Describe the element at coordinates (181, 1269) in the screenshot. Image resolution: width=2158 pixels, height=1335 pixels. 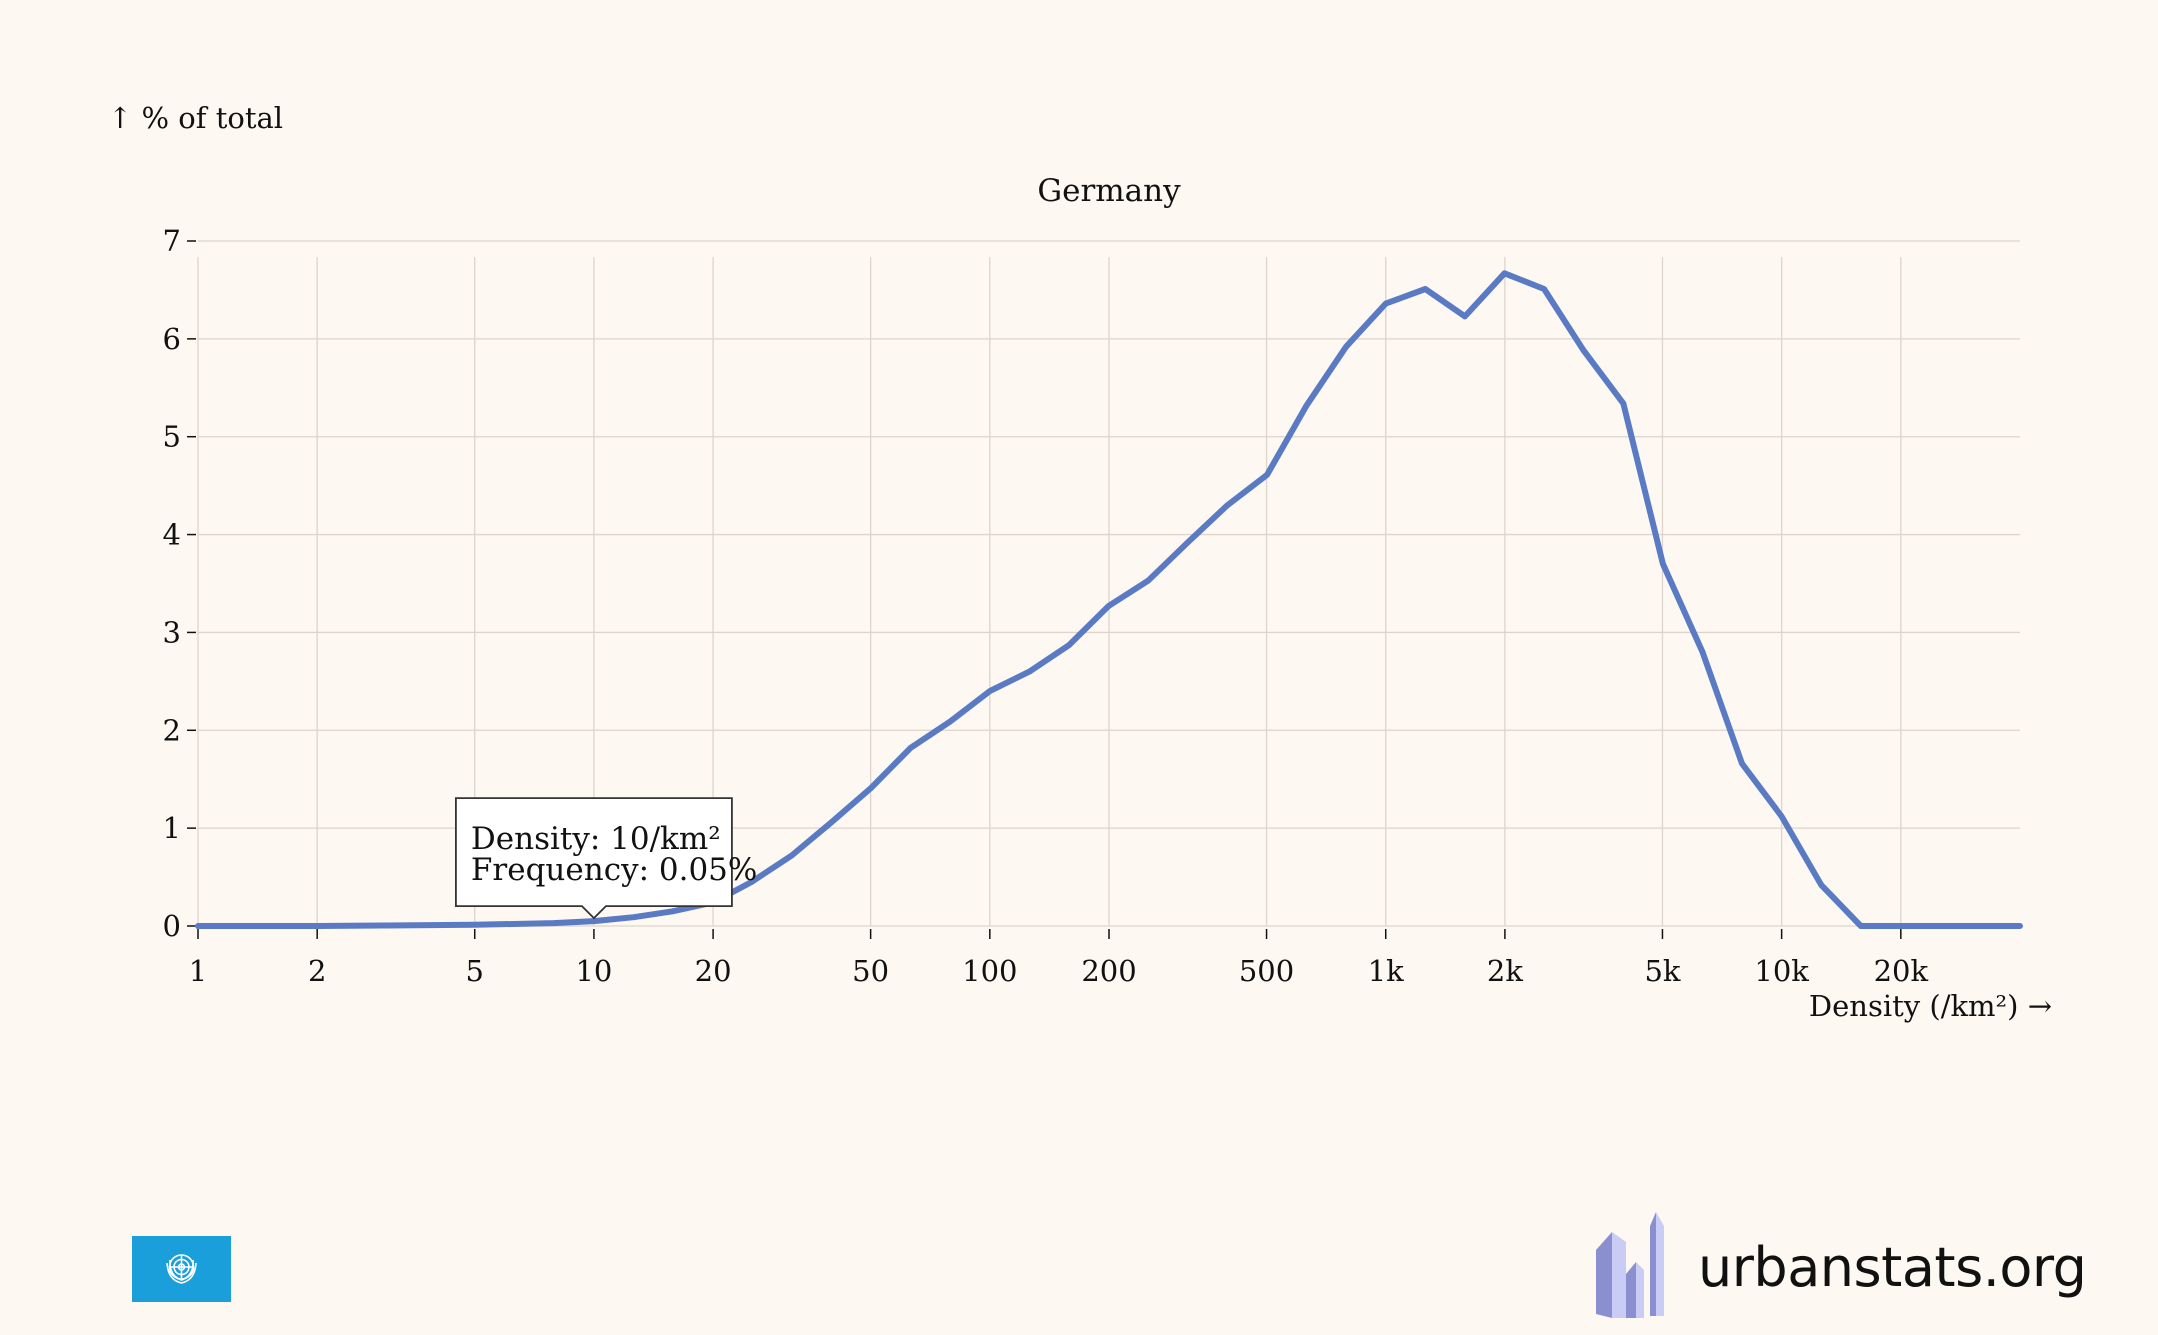
I see `un-flag-icon` at that location.